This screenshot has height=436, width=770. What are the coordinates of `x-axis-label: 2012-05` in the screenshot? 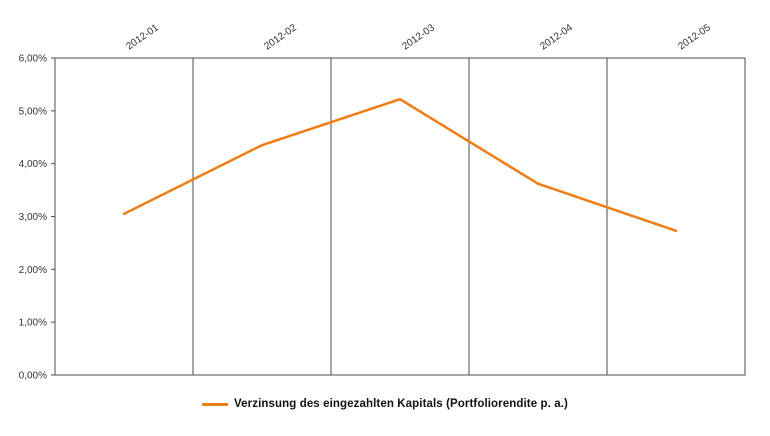 It's located at (694, 37).